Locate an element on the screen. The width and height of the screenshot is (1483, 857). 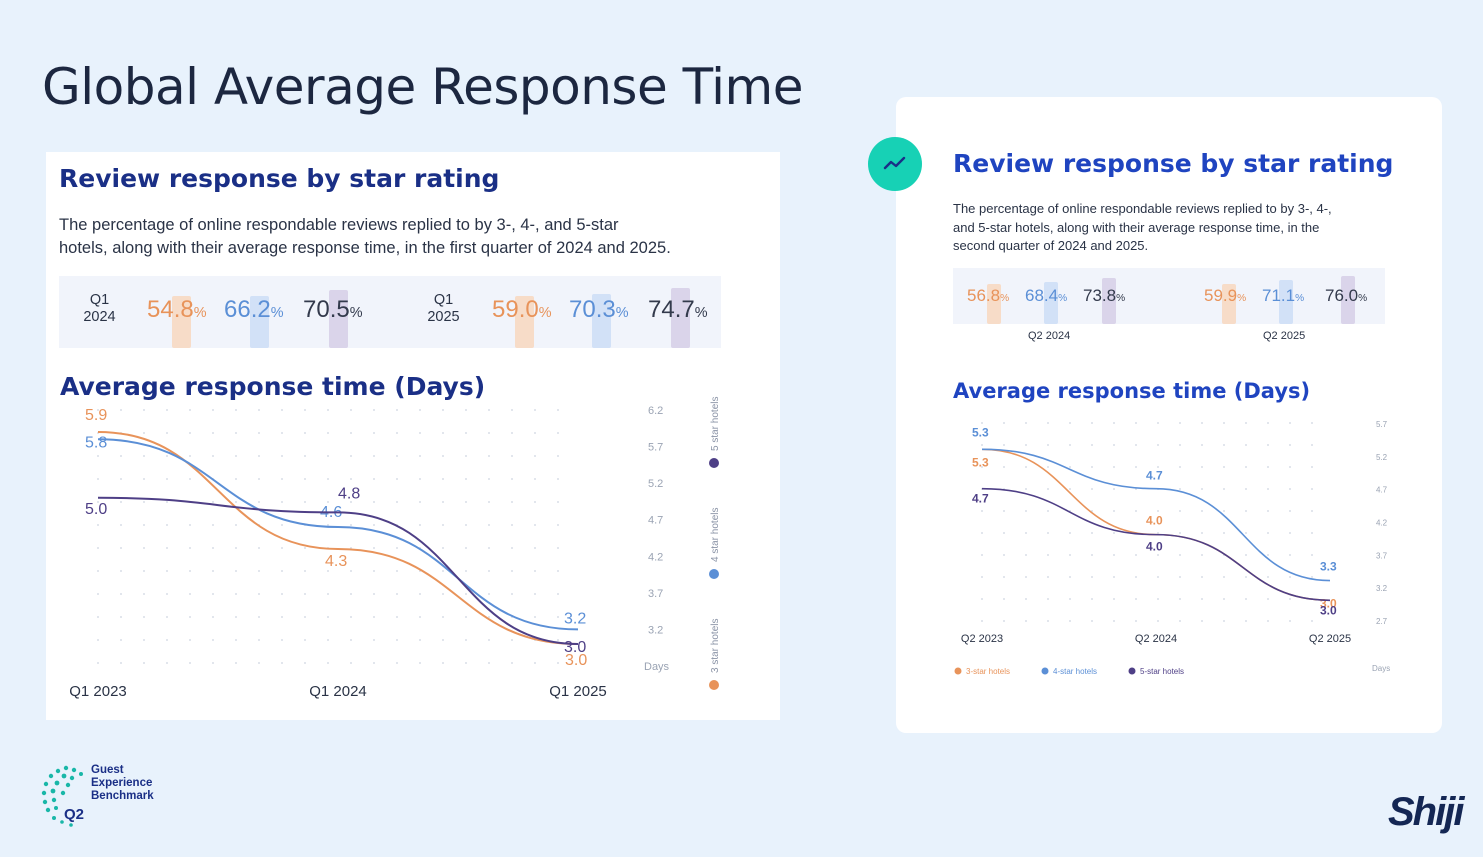
benchmark-wordmark: Guest Experience Benchmark is located at coordinates (122, 783).